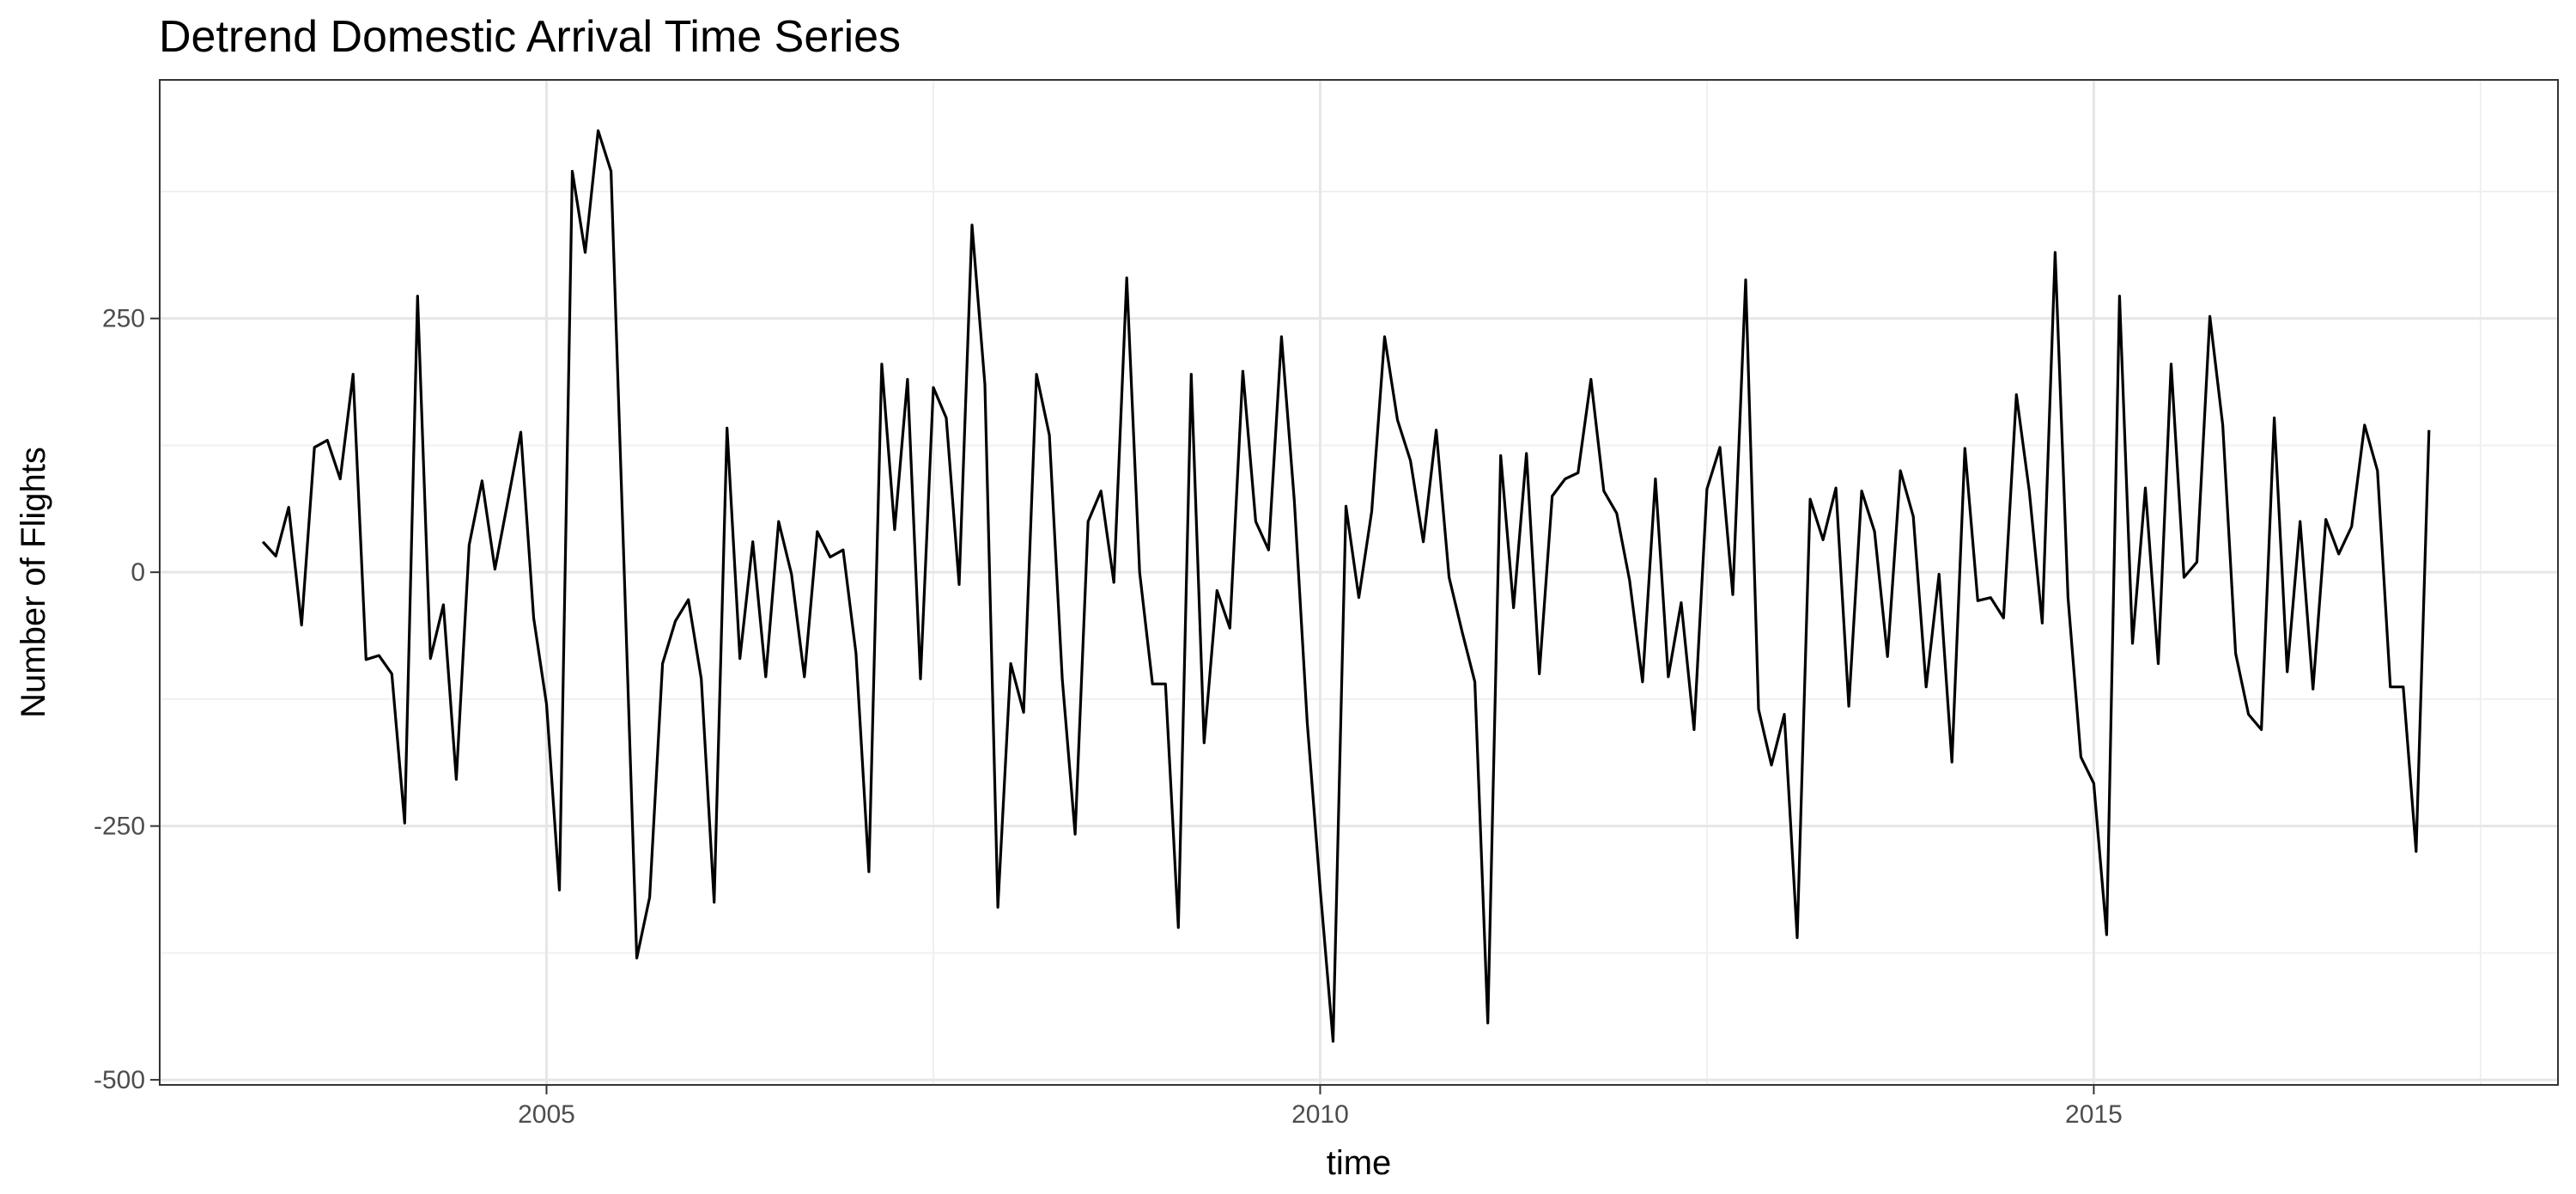  I want to click on y-tick-label: 250, so click(123, 319).